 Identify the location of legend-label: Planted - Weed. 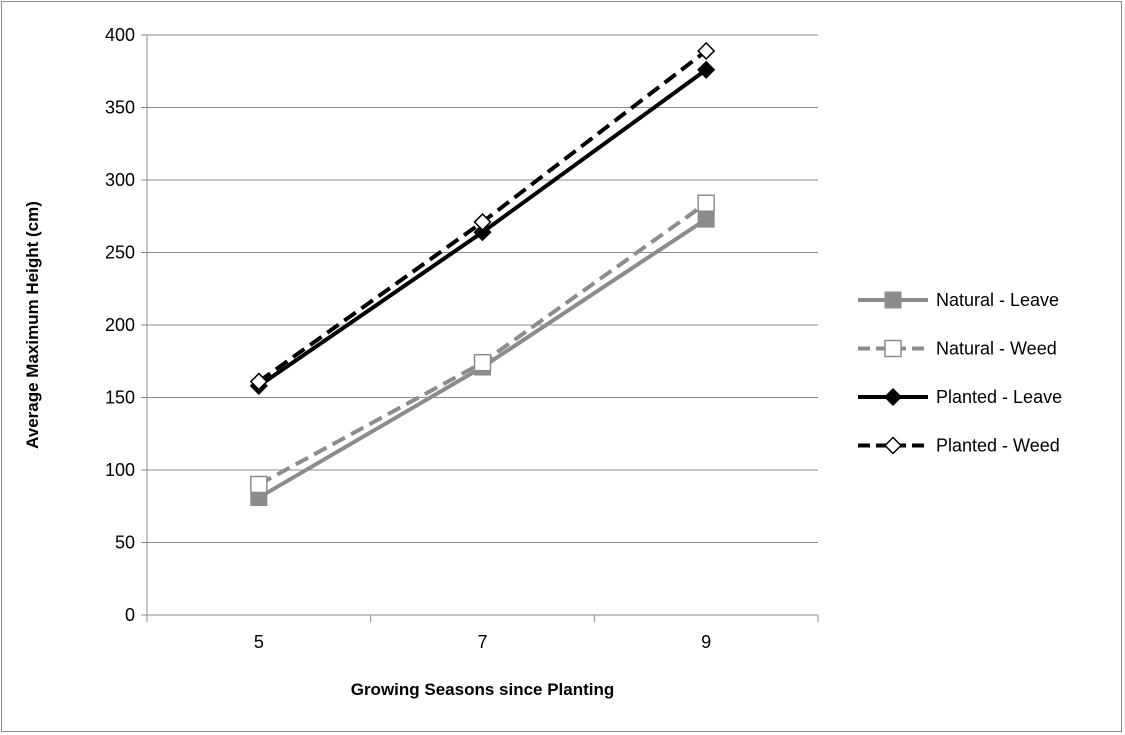
(998, 446).